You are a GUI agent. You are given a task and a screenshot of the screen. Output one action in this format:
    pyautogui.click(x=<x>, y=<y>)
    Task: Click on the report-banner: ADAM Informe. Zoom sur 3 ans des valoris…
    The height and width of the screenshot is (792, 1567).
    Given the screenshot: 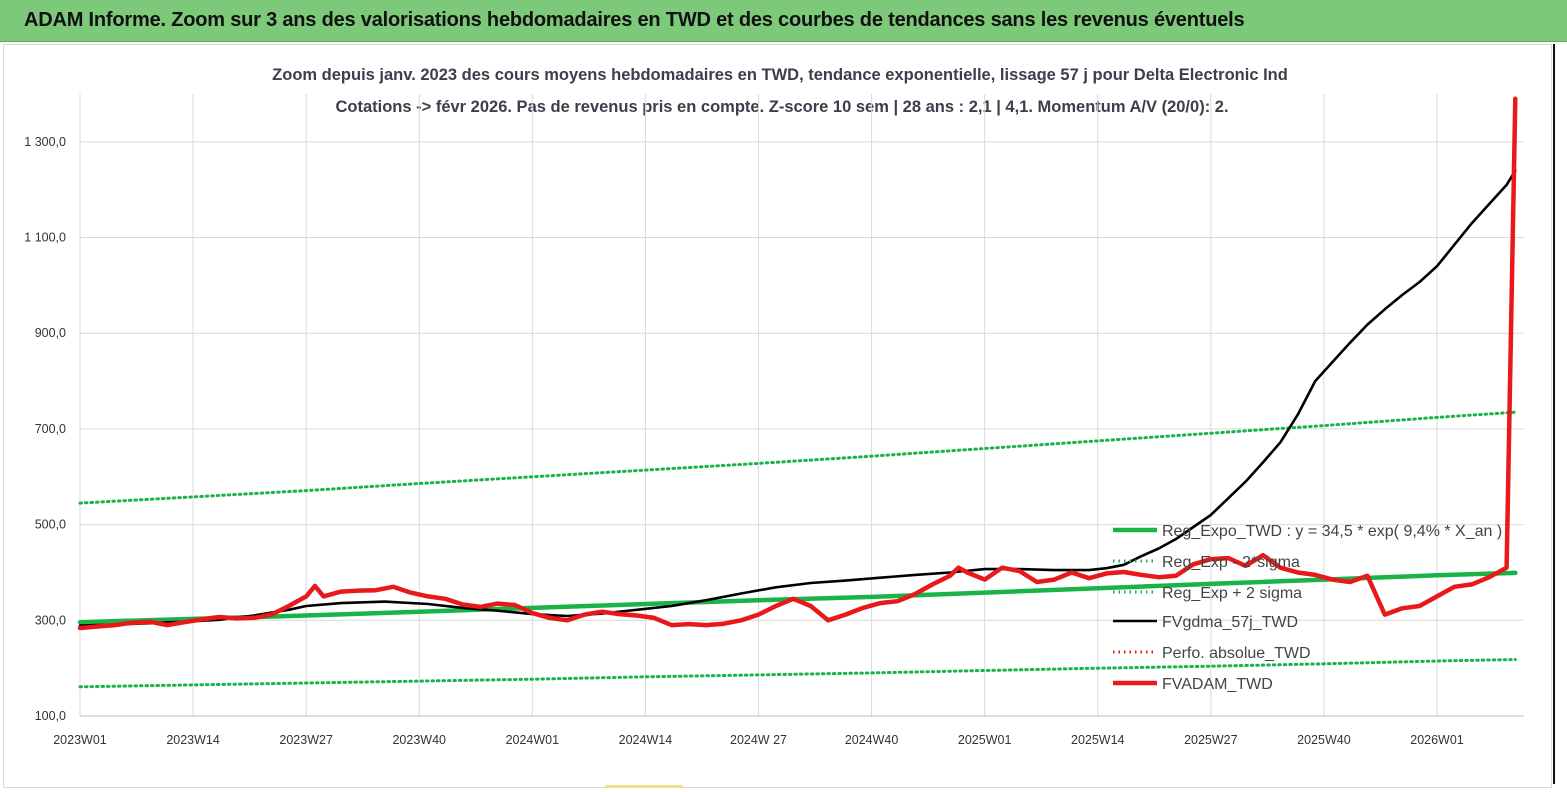 What is the action you would take?
    pyautogui.click(x=783, y=21)
    